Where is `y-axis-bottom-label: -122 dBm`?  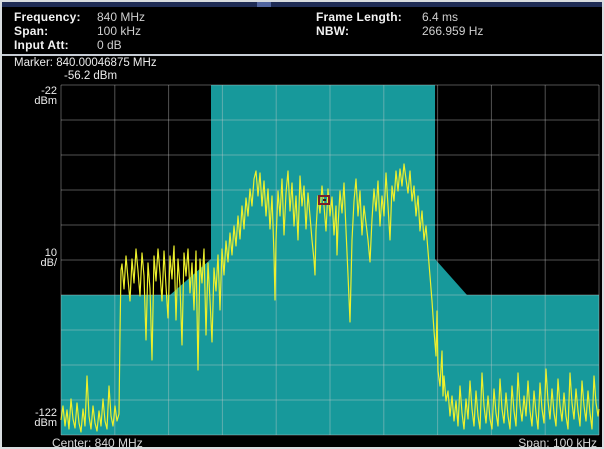 y-axis-bottom-label: -122 dBm is located at coordinates (45, 418).